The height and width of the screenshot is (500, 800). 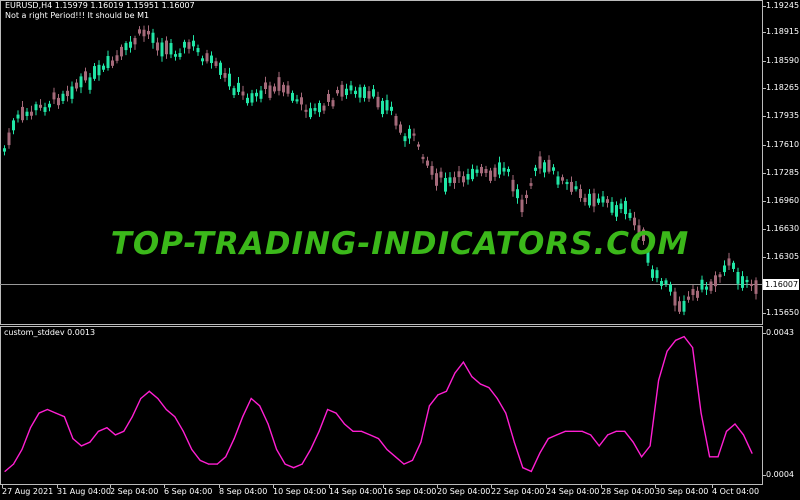 I want to click on indicator-label: custom_stddev 0.0013, so click(x=50, y=332).